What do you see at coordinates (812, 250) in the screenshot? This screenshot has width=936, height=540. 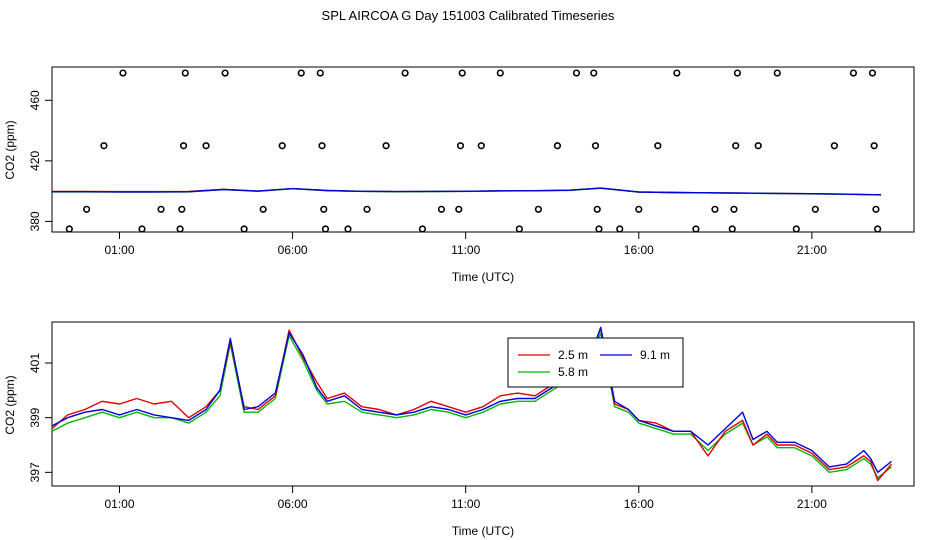 I see `top-x-tick-label: 21:00` at bounding box center [812, 250].